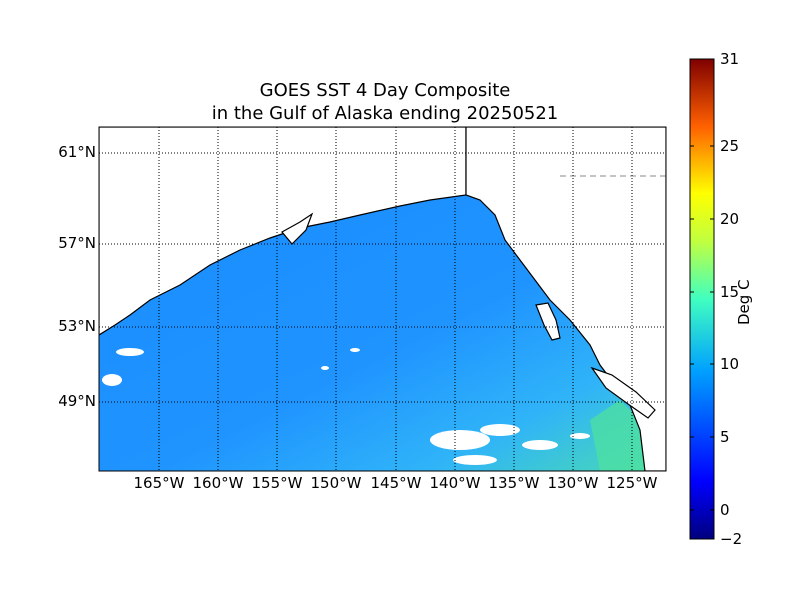 This screenshot has height=600, width=800. What do you see at coordinates (277, 483) in the screenshot?
I see `lon-label-155w: 155°W` at bounding box center [277, 483].